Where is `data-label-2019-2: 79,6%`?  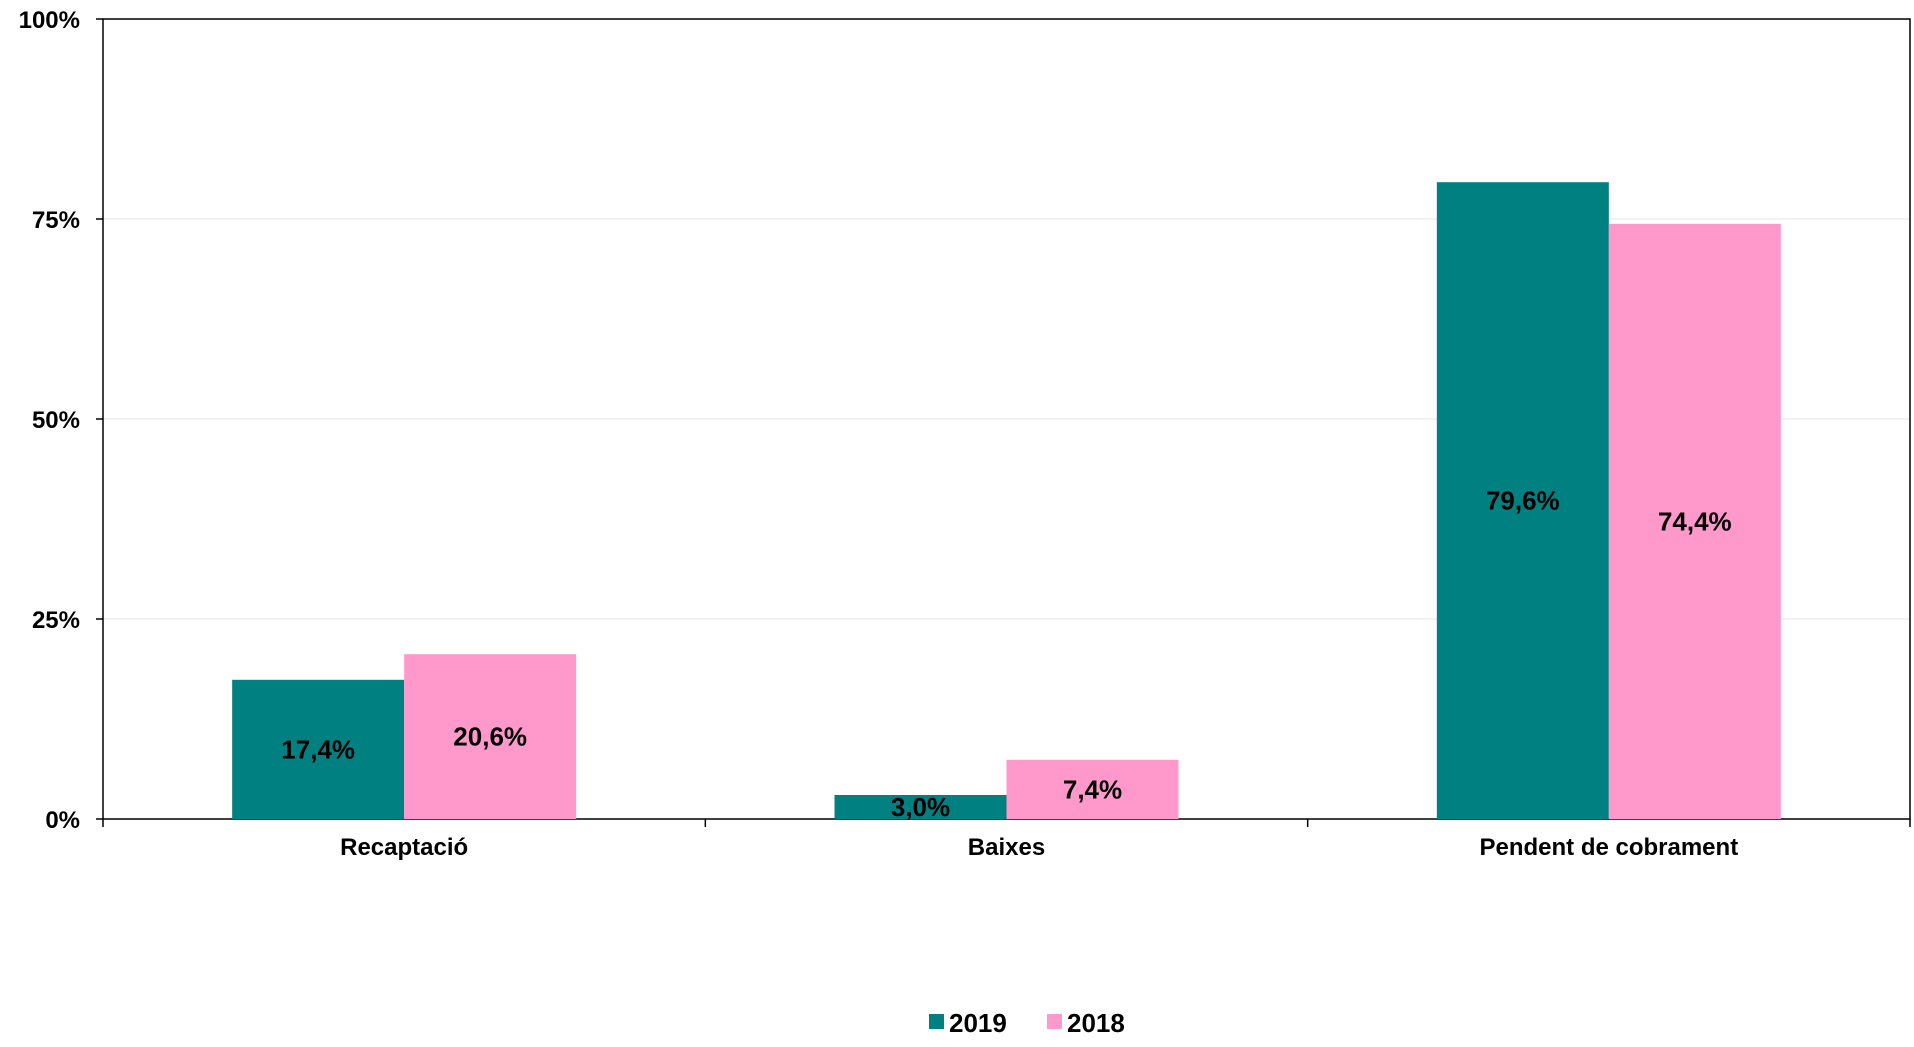
data-label-2019-2: 79,6% is located at coordinates (1523, 501).